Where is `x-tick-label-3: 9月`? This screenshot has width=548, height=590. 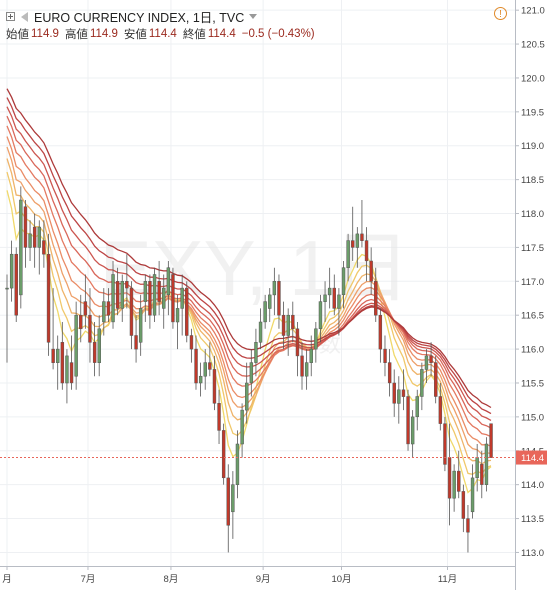
x-tick-label-3: 9月 is located at coordinates (263, 579).